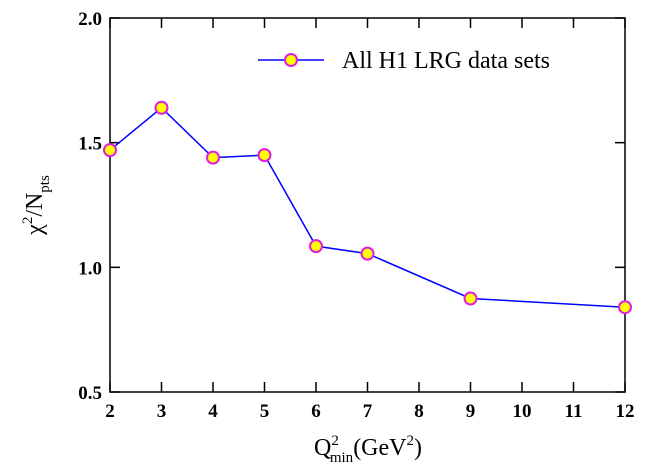  I want to click on x-tick-label: 12, so click(625, 411).